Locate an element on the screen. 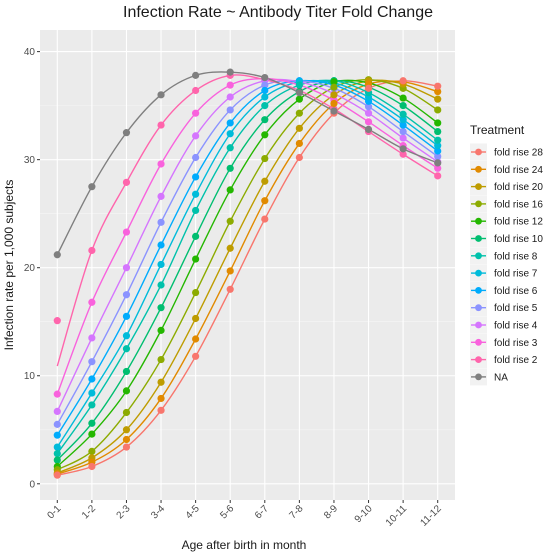 This screenshot has height=556, width=550. y-tick-label: 10 is located at coordinates (30, 376).